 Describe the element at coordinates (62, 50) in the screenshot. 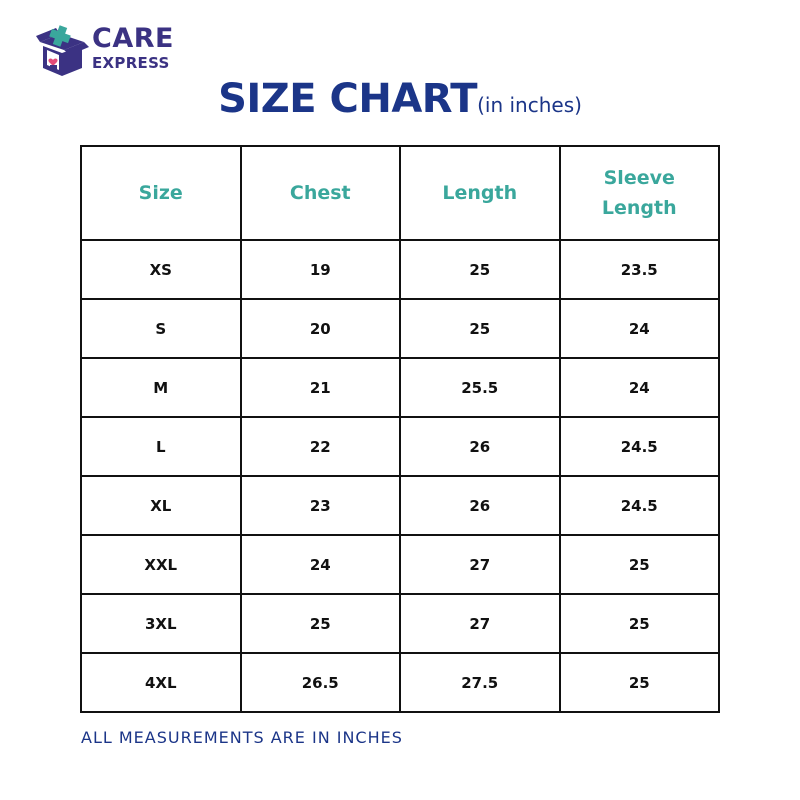

I see `box-with-heart-and-cross-icon` at that location.